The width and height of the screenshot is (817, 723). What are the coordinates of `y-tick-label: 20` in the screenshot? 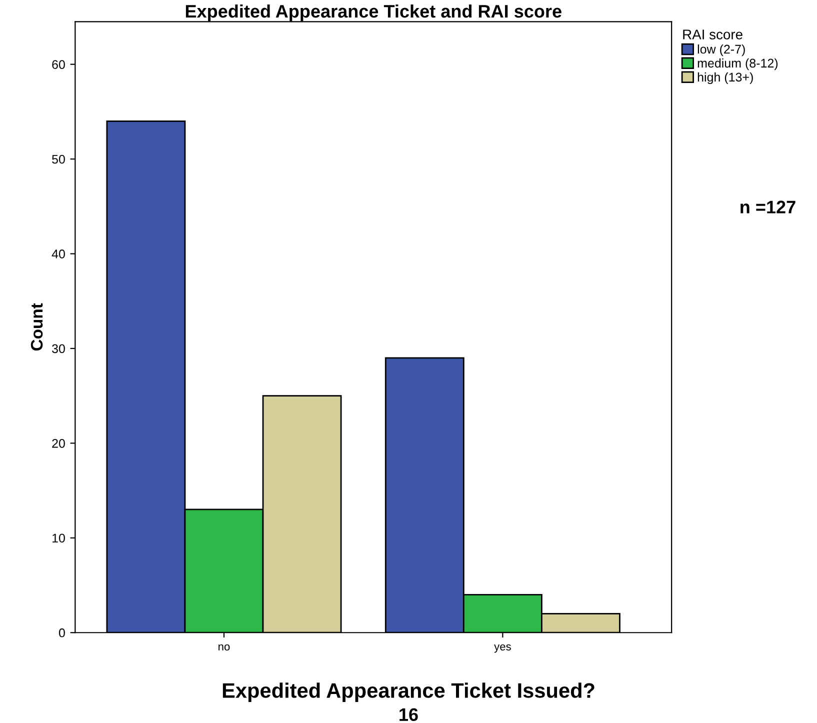 It's located at (58, 443).